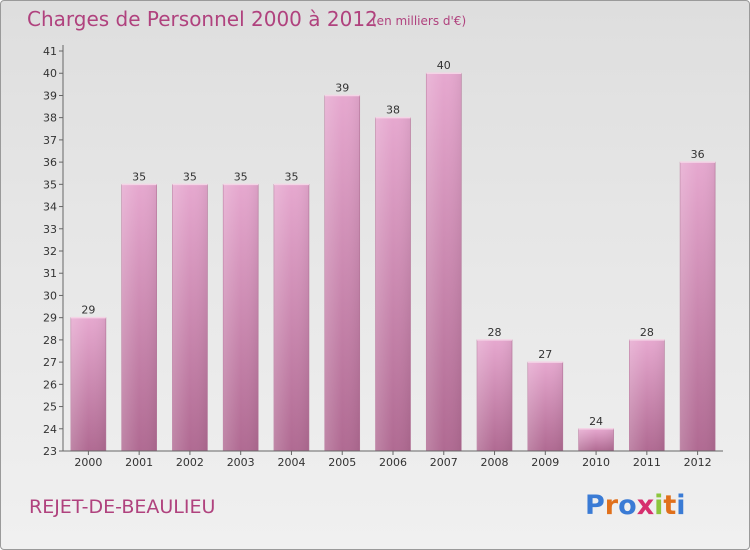  Describe the element at coordinates (50, 429) in the screenshot. I see `y-tick-label: 24` at that location.